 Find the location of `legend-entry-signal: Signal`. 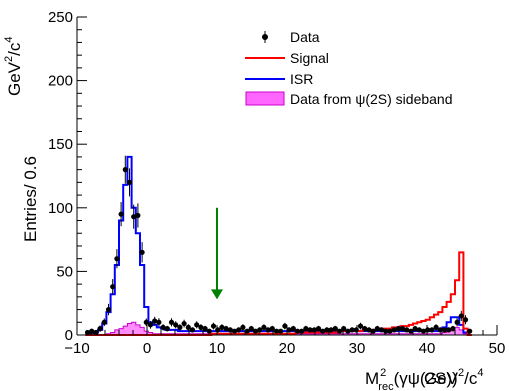

legend-entry-signal: Signal is located at coordinates (287, 58).